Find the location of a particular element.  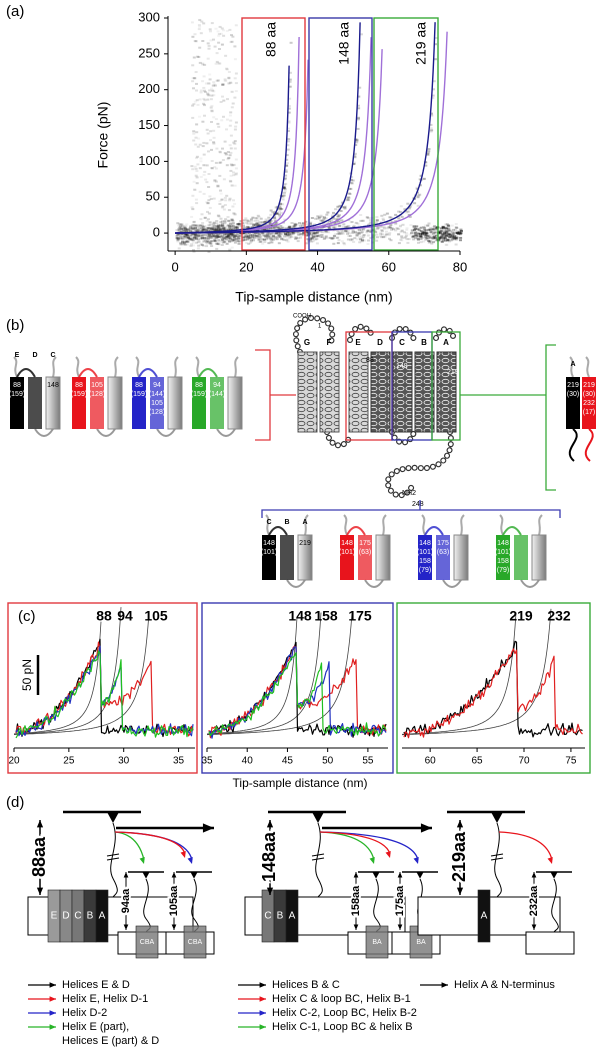

helix-label: D is located at coordinates (65, 916).